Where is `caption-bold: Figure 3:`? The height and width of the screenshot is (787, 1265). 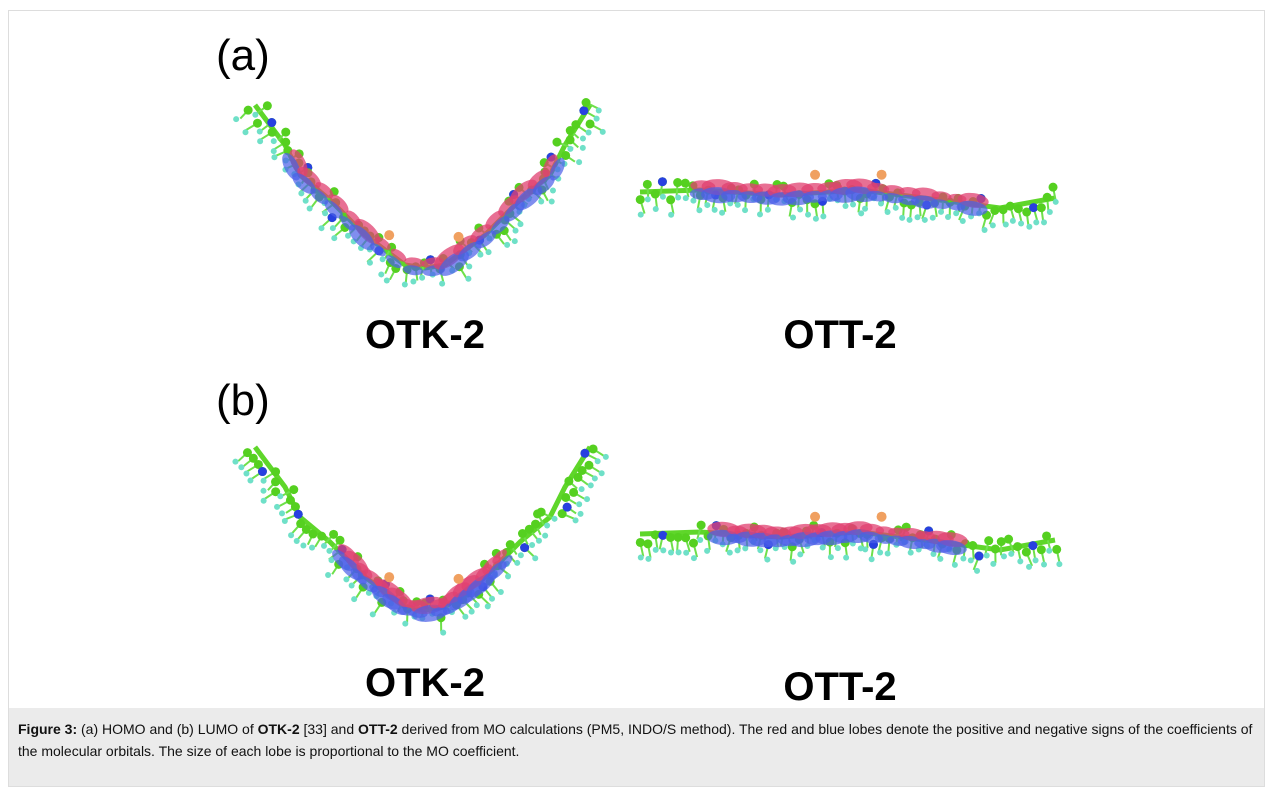 caption-bold: Figure 3: is located at coordinates (48, 729).